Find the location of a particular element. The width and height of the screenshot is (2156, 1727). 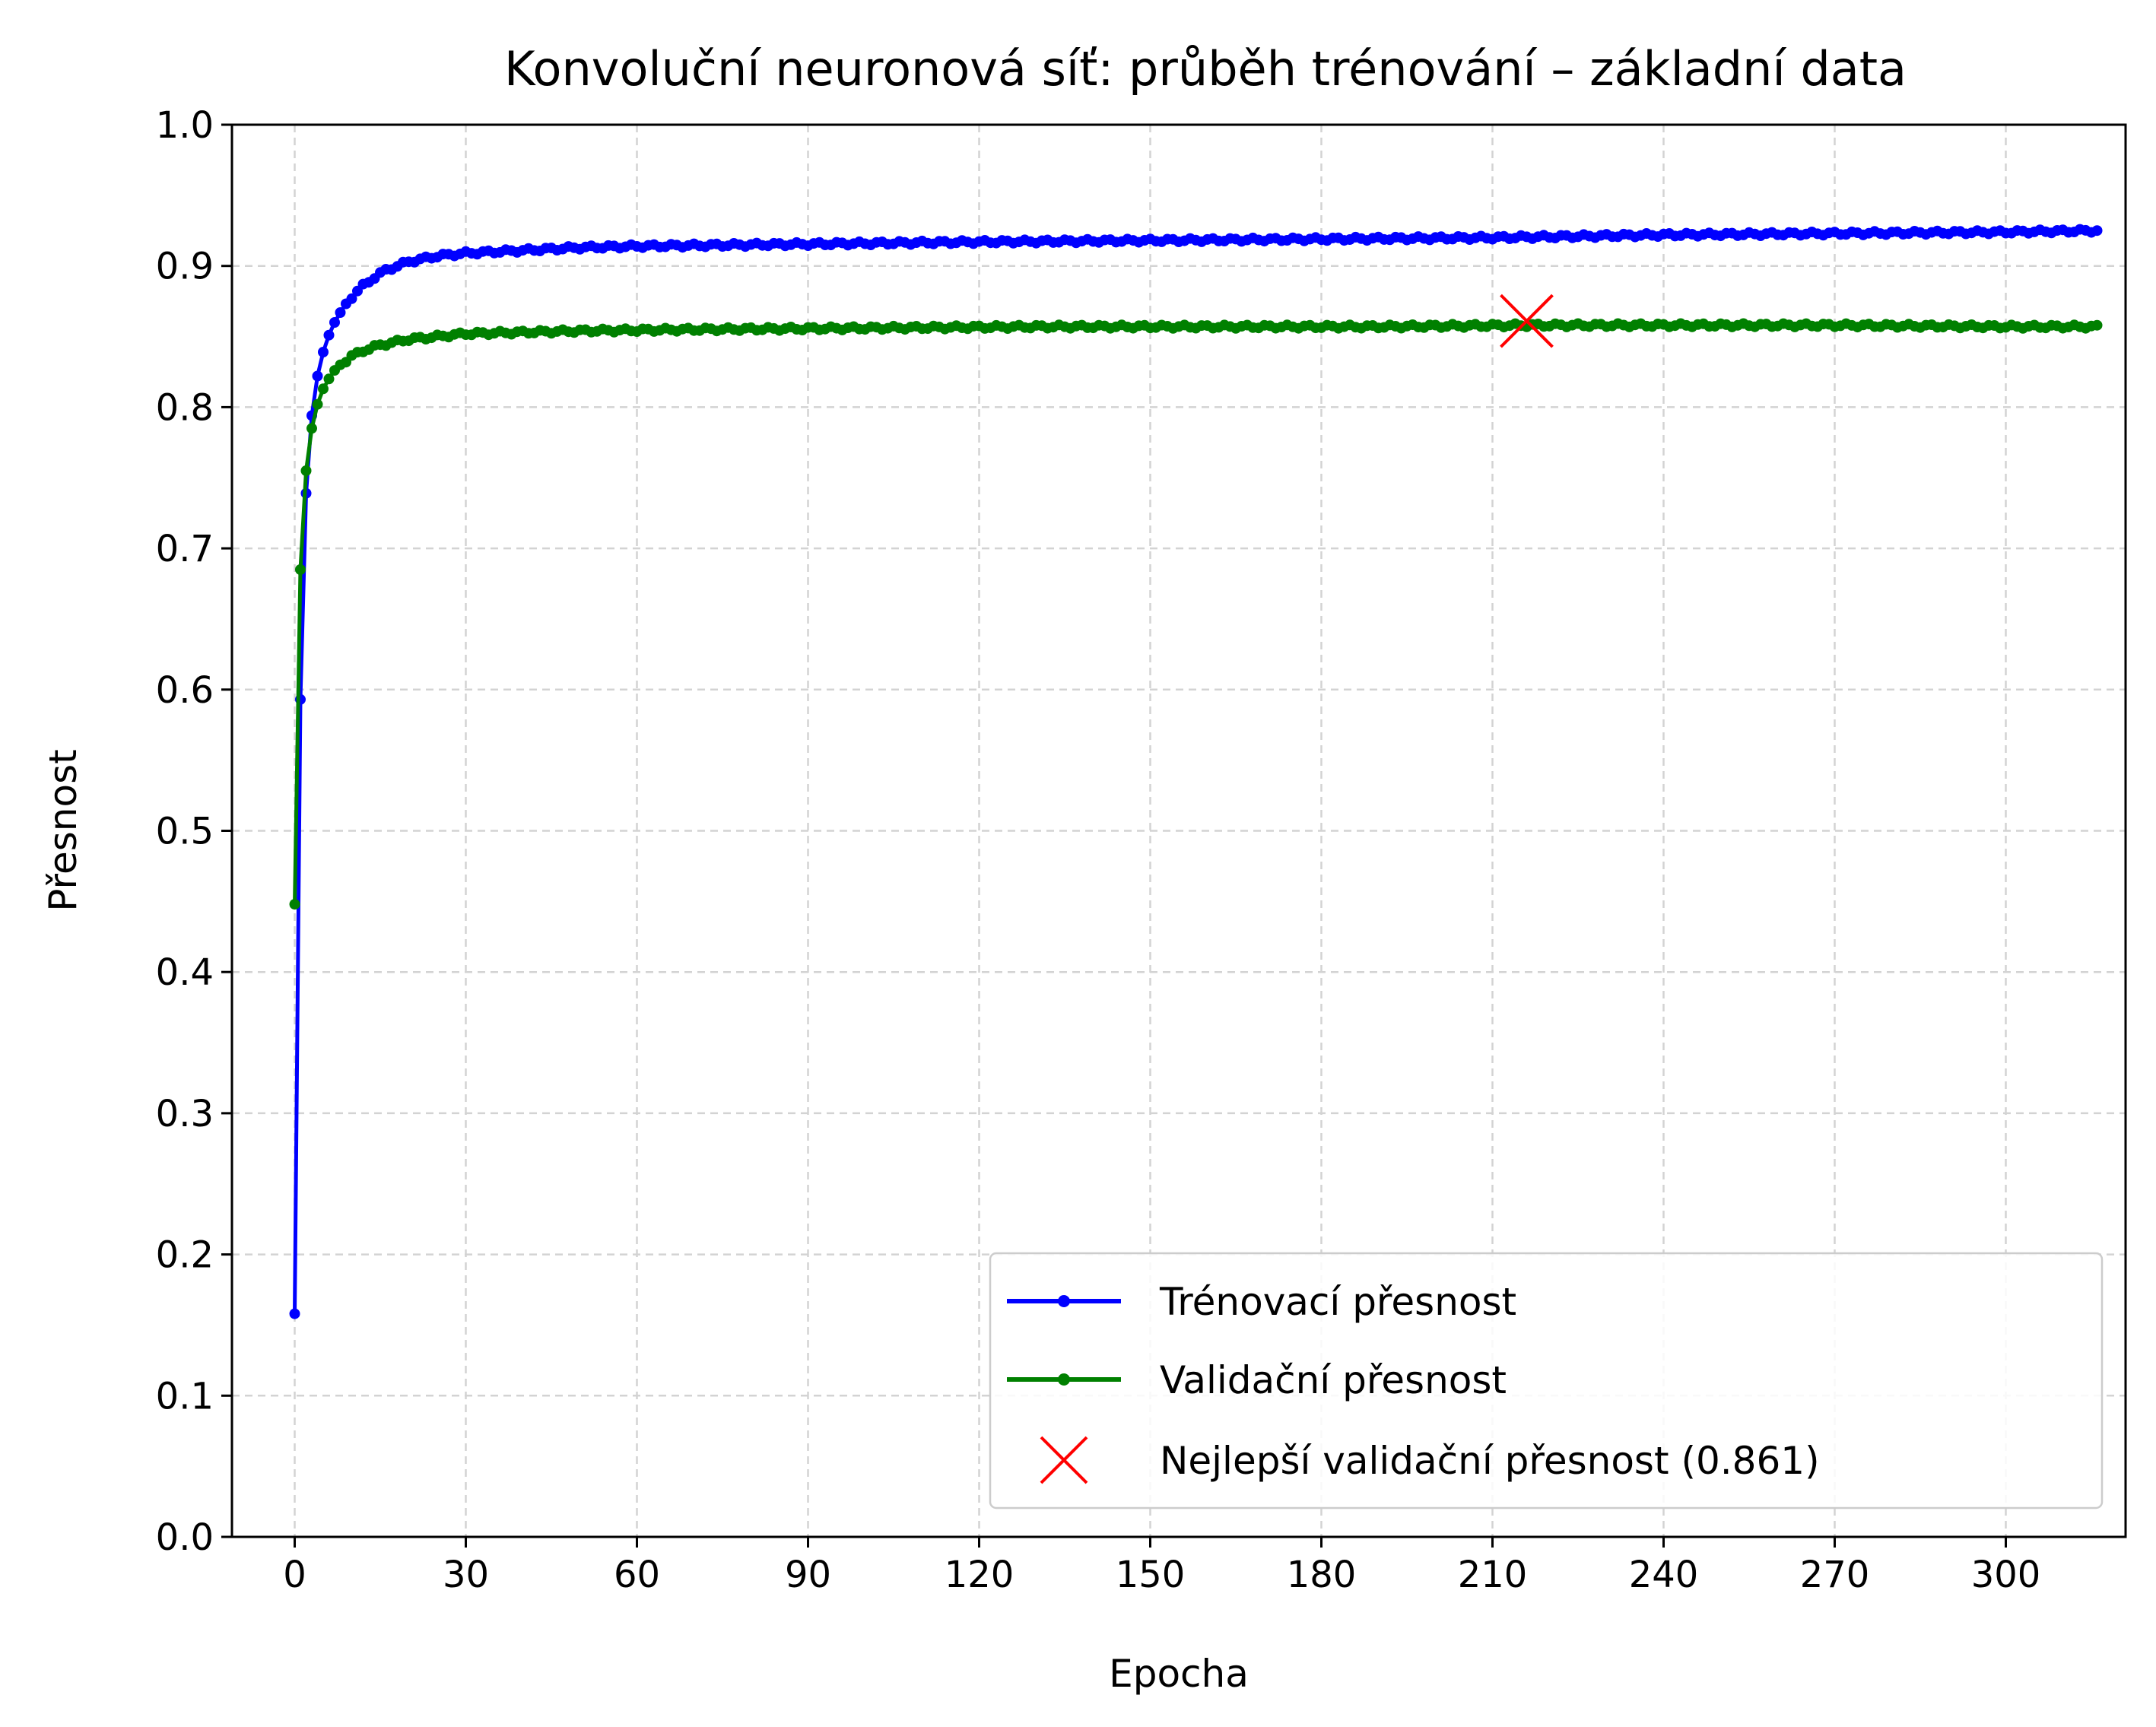

y-tick-label: 0.4 is located at coordinates (185, 973).